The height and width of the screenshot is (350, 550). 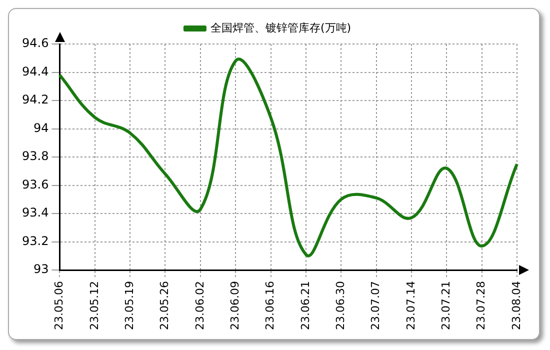 I want to click on x-tick-label: 23.05.12, so click(x=94, y=305).